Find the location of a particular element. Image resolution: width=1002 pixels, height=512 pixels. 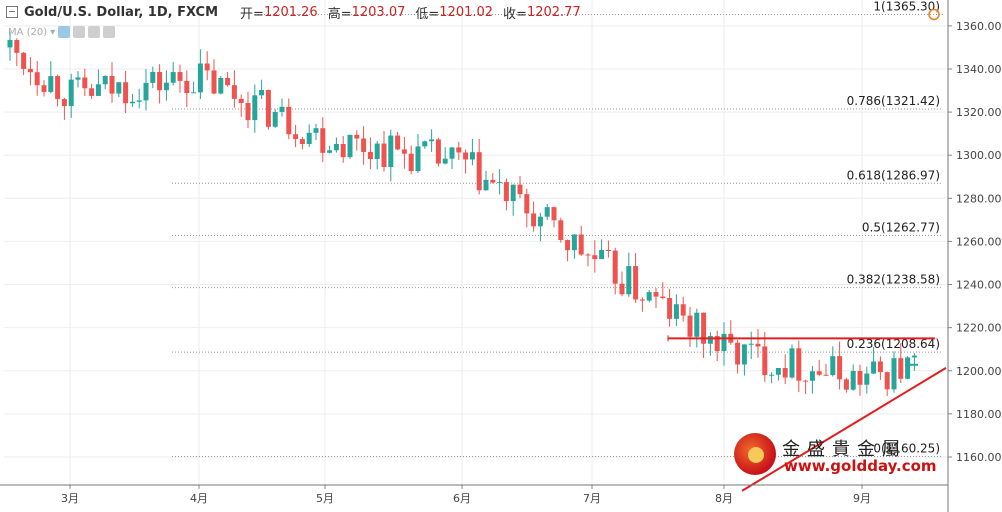

high-value: 1203.07 is located at coordinates (378, 12).